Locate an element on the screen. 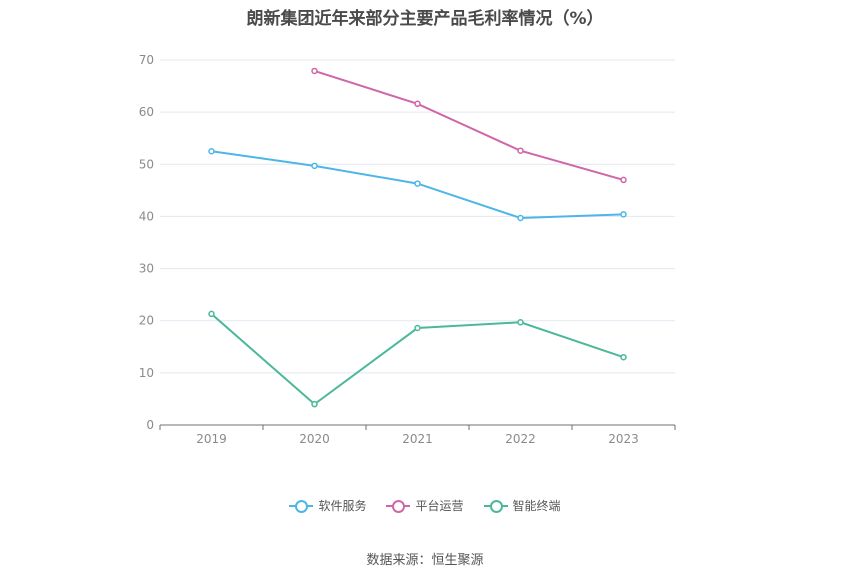 This screenshot has width=850, height=574. legend-item: 软件服务 is located at coordinates (327, 505).